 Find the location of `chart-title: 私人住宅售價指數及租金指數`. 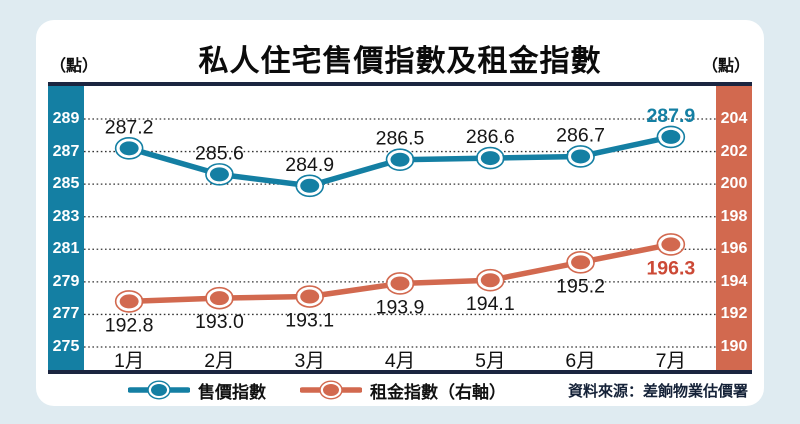

chart-title: 私人住宅售價指數及租金指數 is located at coordinates (400, 61).